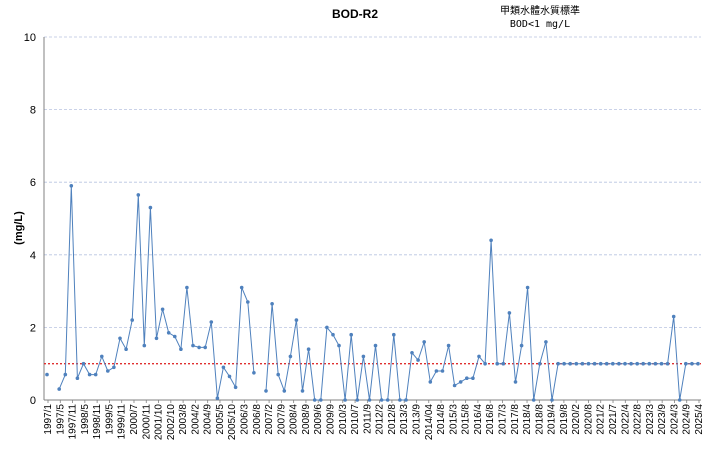  What do you see at coordinates (453, 419) in the screenshot?
I see `x-tick-label: 2015/3` at bounding box center [453, 419].